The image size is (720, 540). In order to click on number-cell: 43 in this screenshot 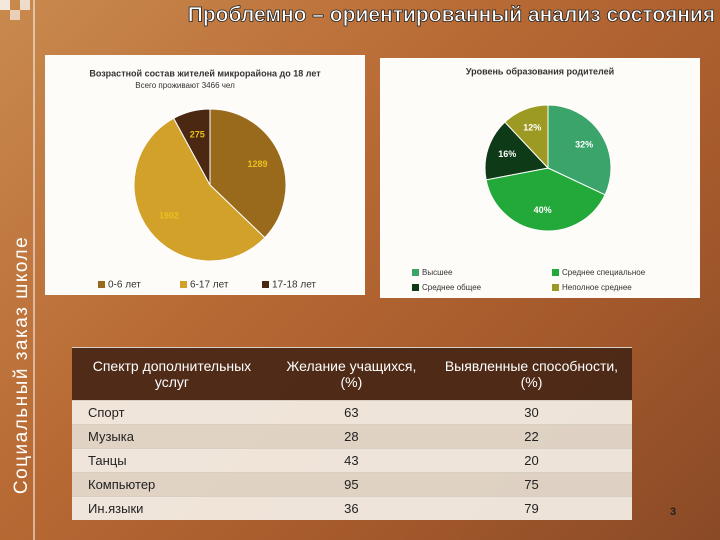, I will do `click(351, 460)`.